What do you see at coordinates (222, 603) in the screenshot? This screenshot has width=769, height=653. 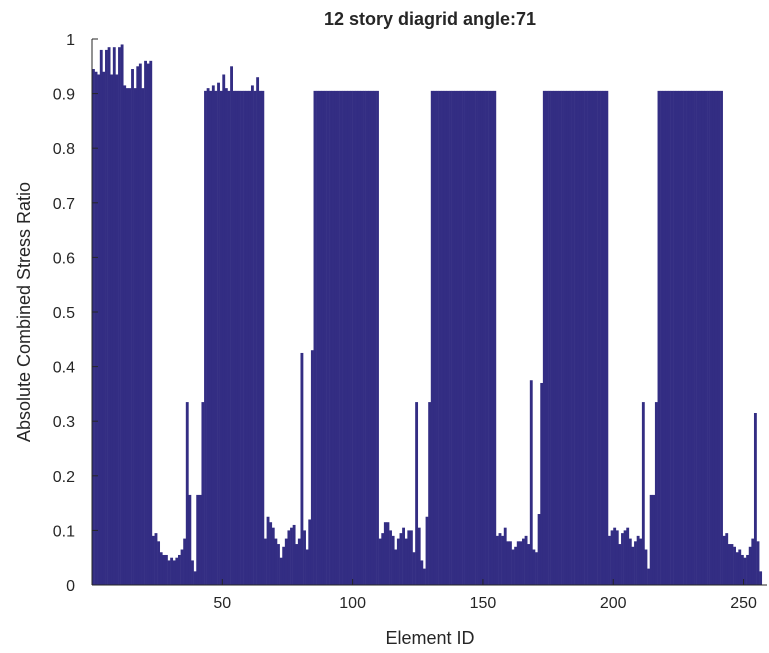 I see `x-tick-label: 50` at bounding box center [222, 603].